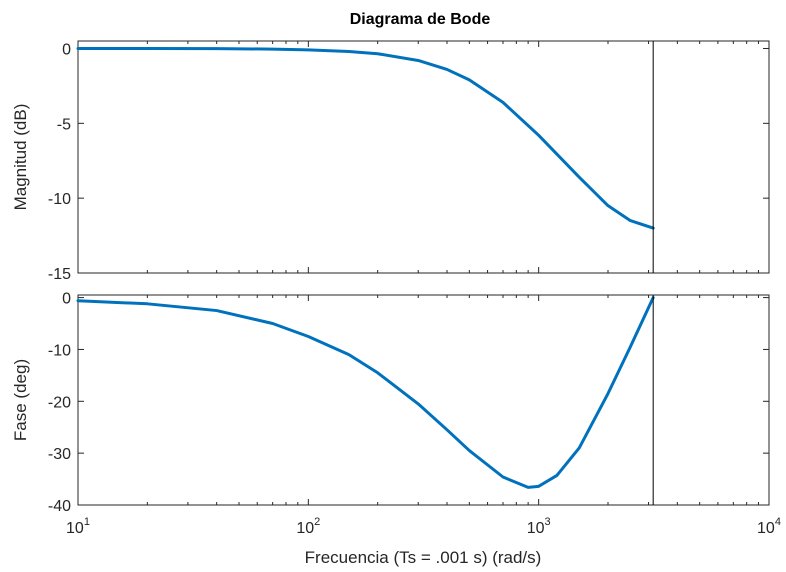 This screenshot has height=572, width=786. I want to click on phase-y-tick-label: -20, so click(59, 402).